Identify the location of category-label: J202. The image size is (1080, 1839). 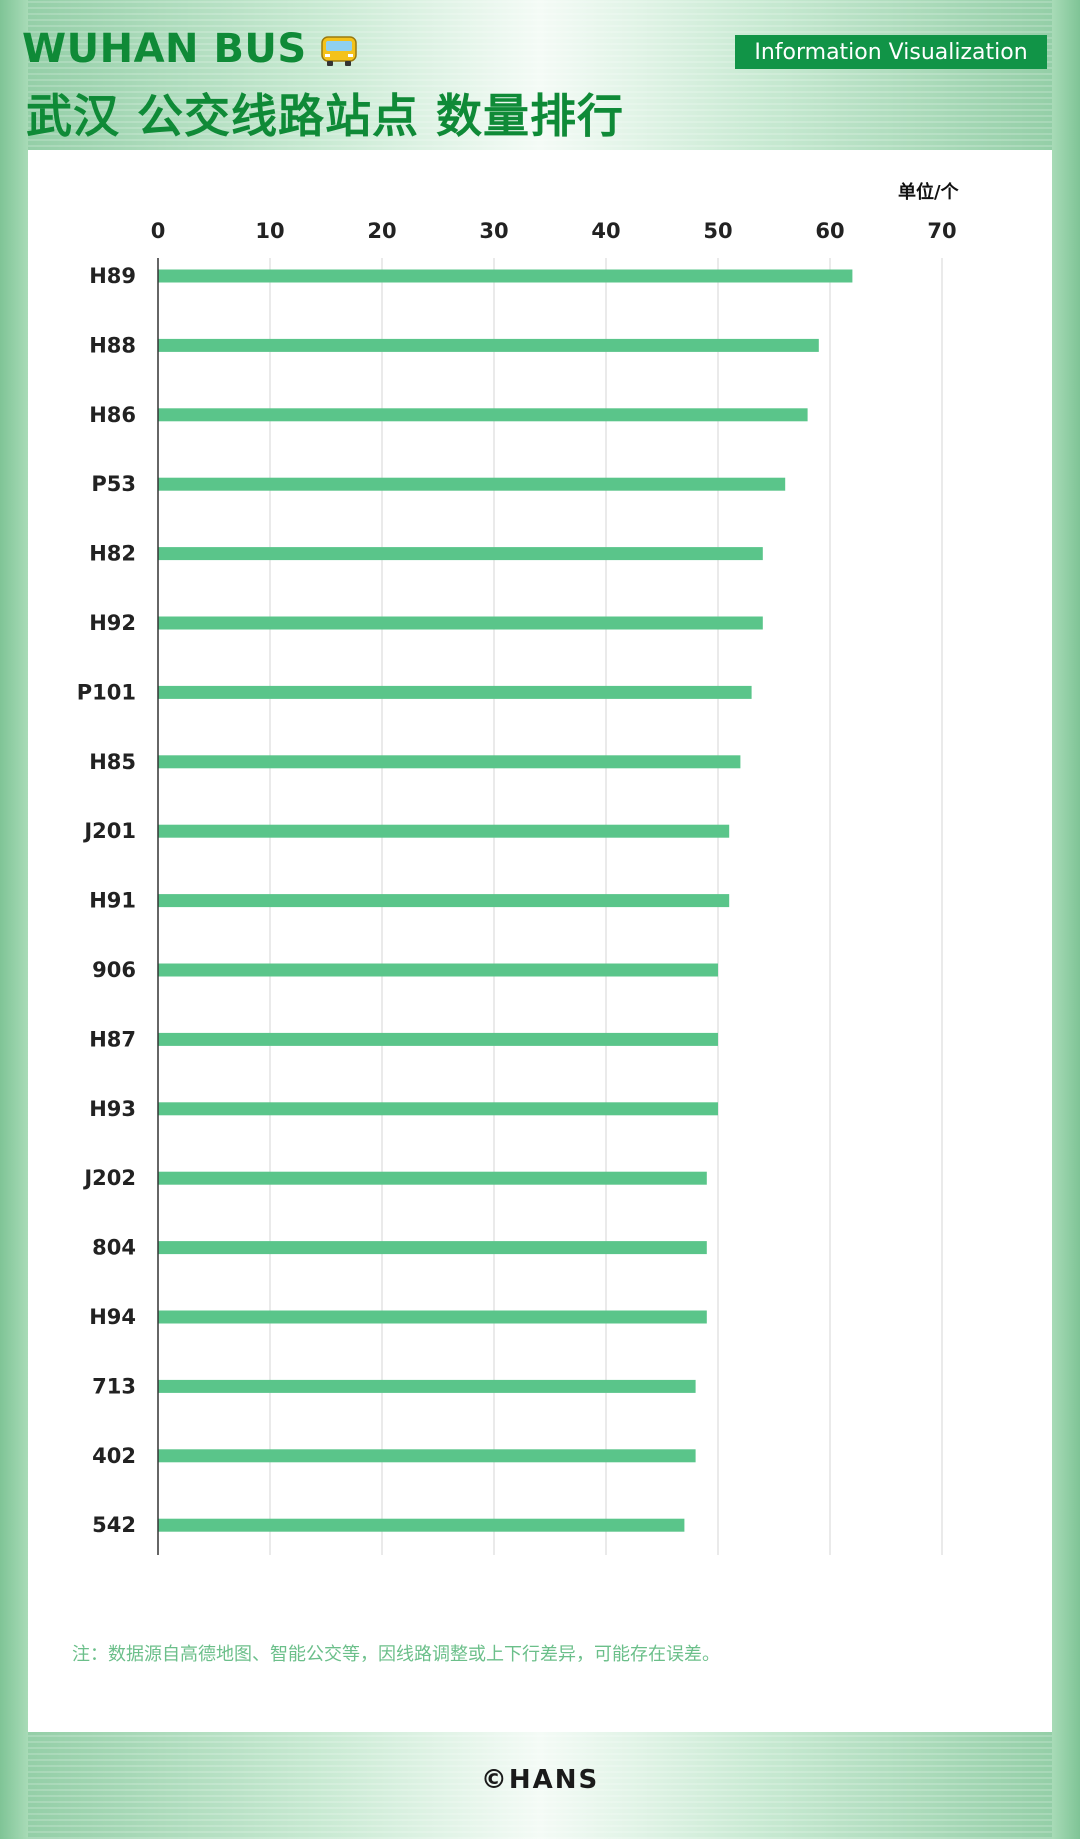
(109, 1178).